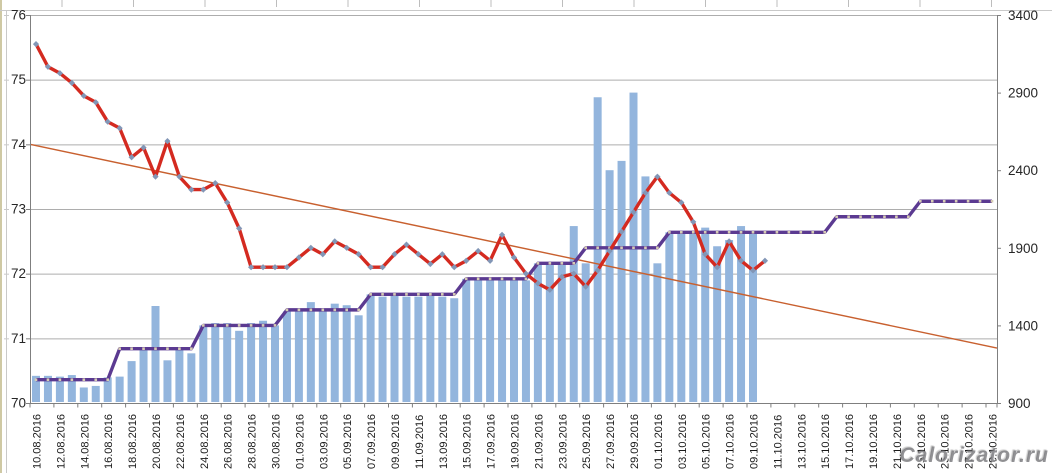 The width and height of the screenshot is (1052, 473). What do you see at coordinates (1, 236) in the screenshot?
I see `page-edge-strip` at bounding box center [1, 236].